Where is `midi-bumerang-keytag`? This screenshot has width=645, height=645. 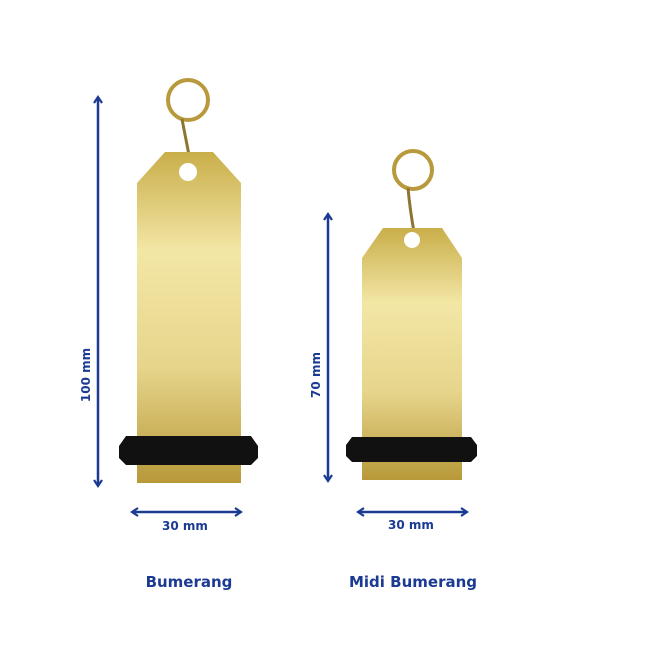 midi-bumerang-keytag is located at coordinates (411, 314).